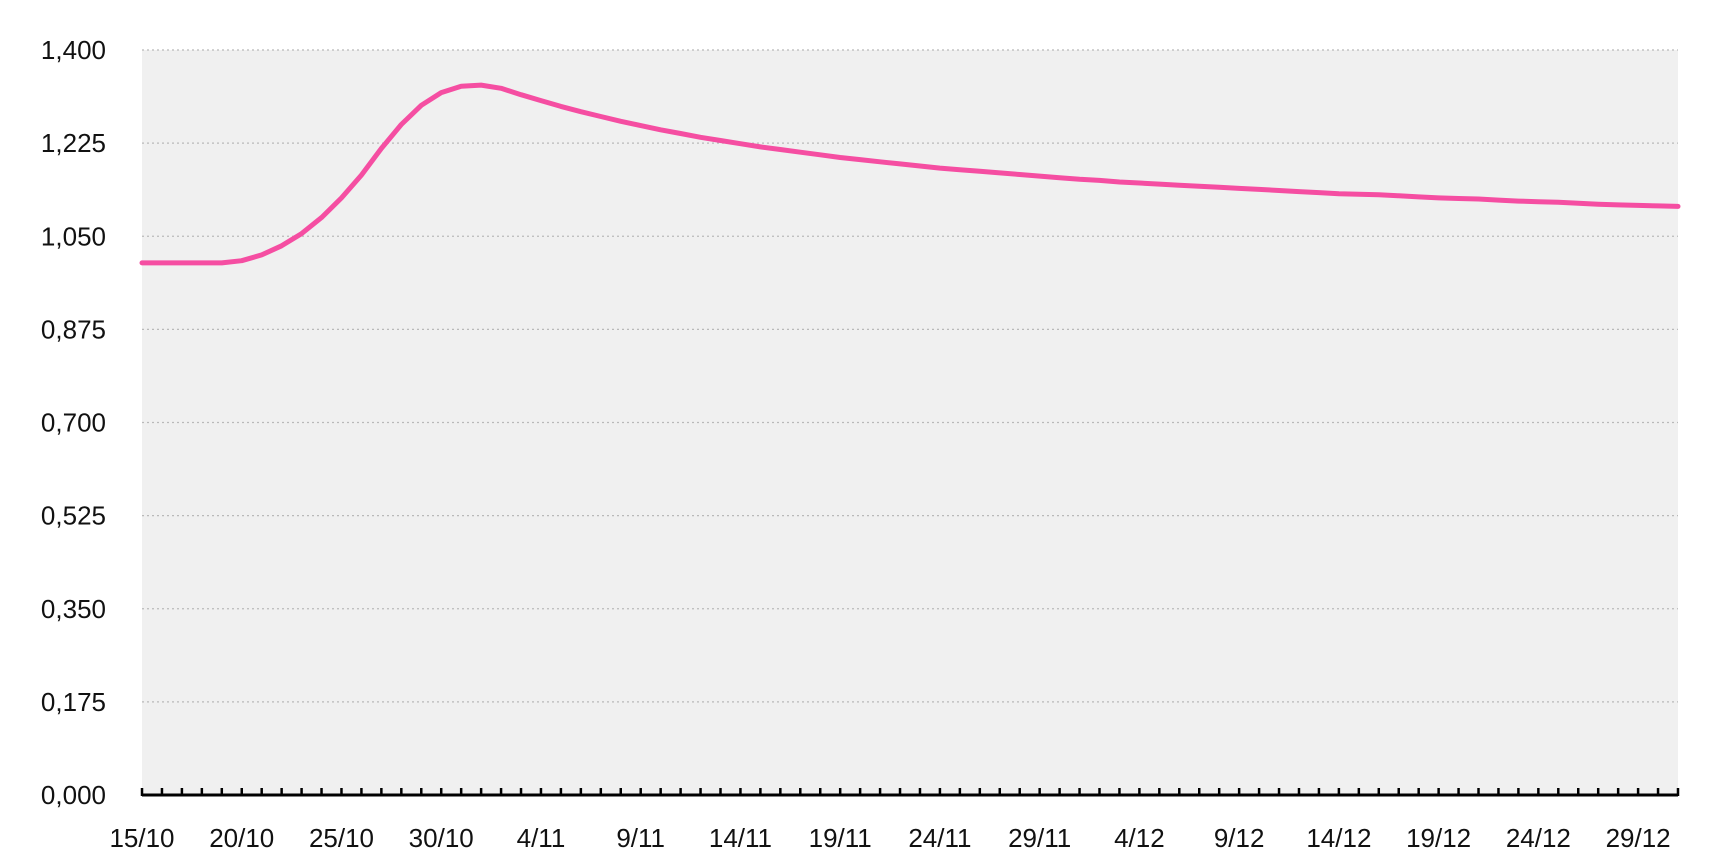 The height and width of the screenshot is (858, 1712). I want to click on x-tick-label: 29/12, so click(1638, 838).